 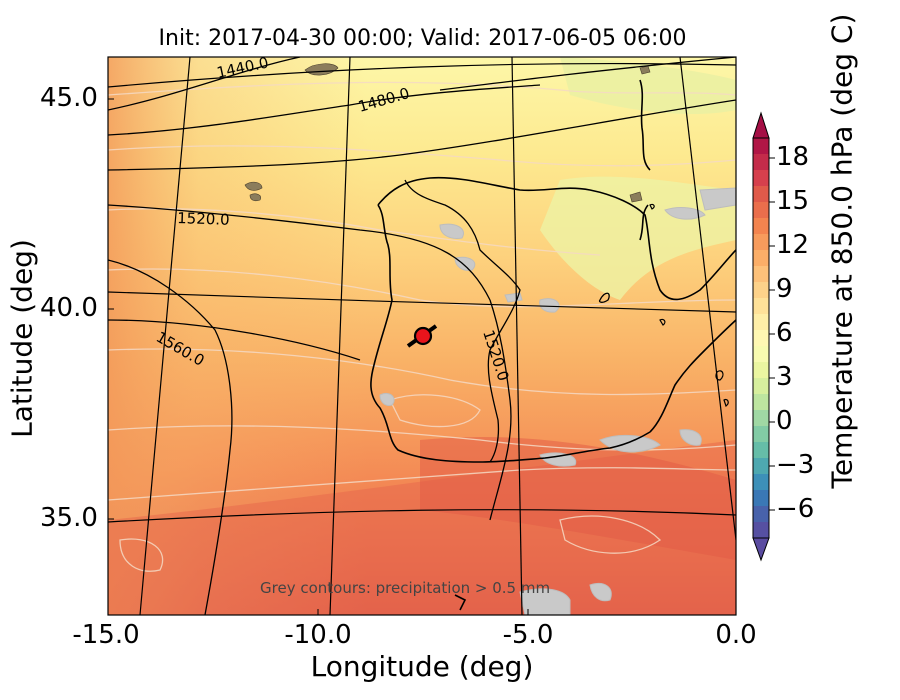 What do you see at coordinates (842, 251) in the screenshot?
I see `colorbar-label: Temperature at 850.0 hPa (deg C)` at bounding box center [842, 251].